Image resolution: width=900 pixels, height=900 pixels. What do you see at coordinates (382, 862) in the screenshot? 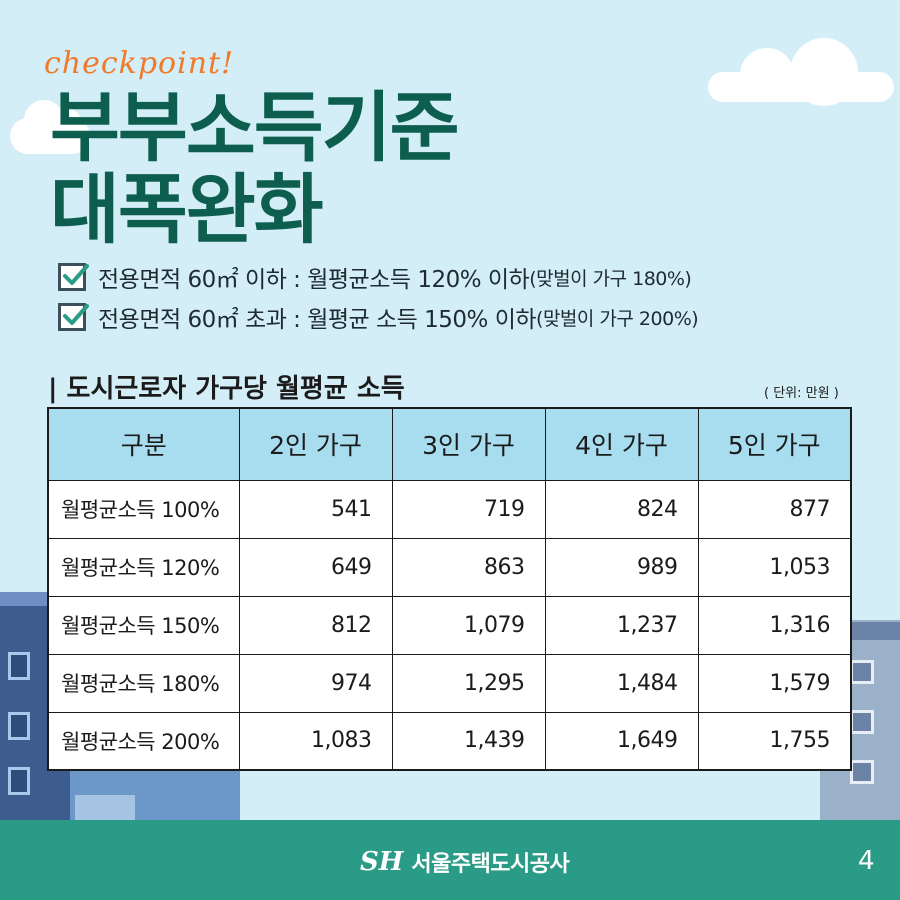
I see `sh-logo: SH` at bounding box center [382, 862].